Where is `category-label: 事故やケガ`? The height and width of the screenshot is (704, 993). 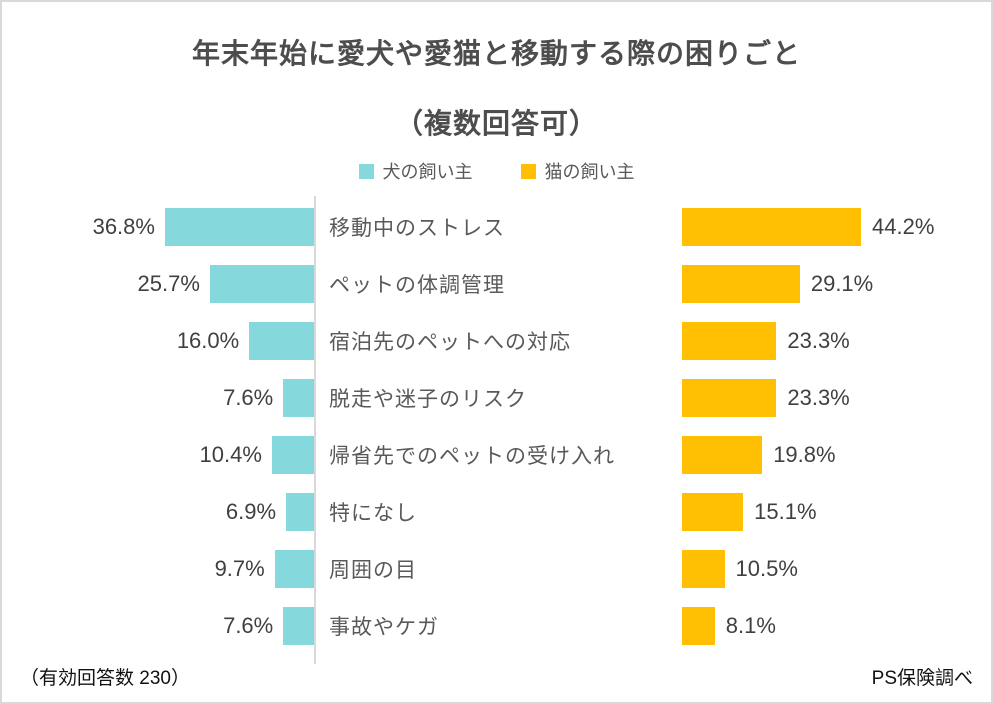
category-label: 事故やケガ is located at coordinates (384, 627).